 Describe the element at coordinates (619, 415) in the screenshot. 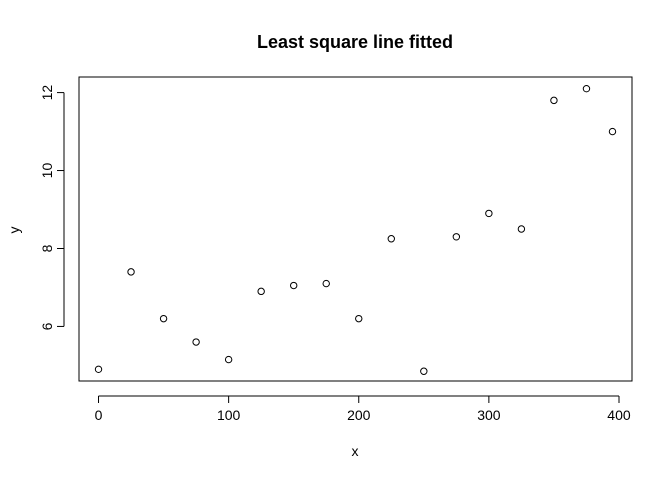

I see `x-tick-label: 400` at that location.